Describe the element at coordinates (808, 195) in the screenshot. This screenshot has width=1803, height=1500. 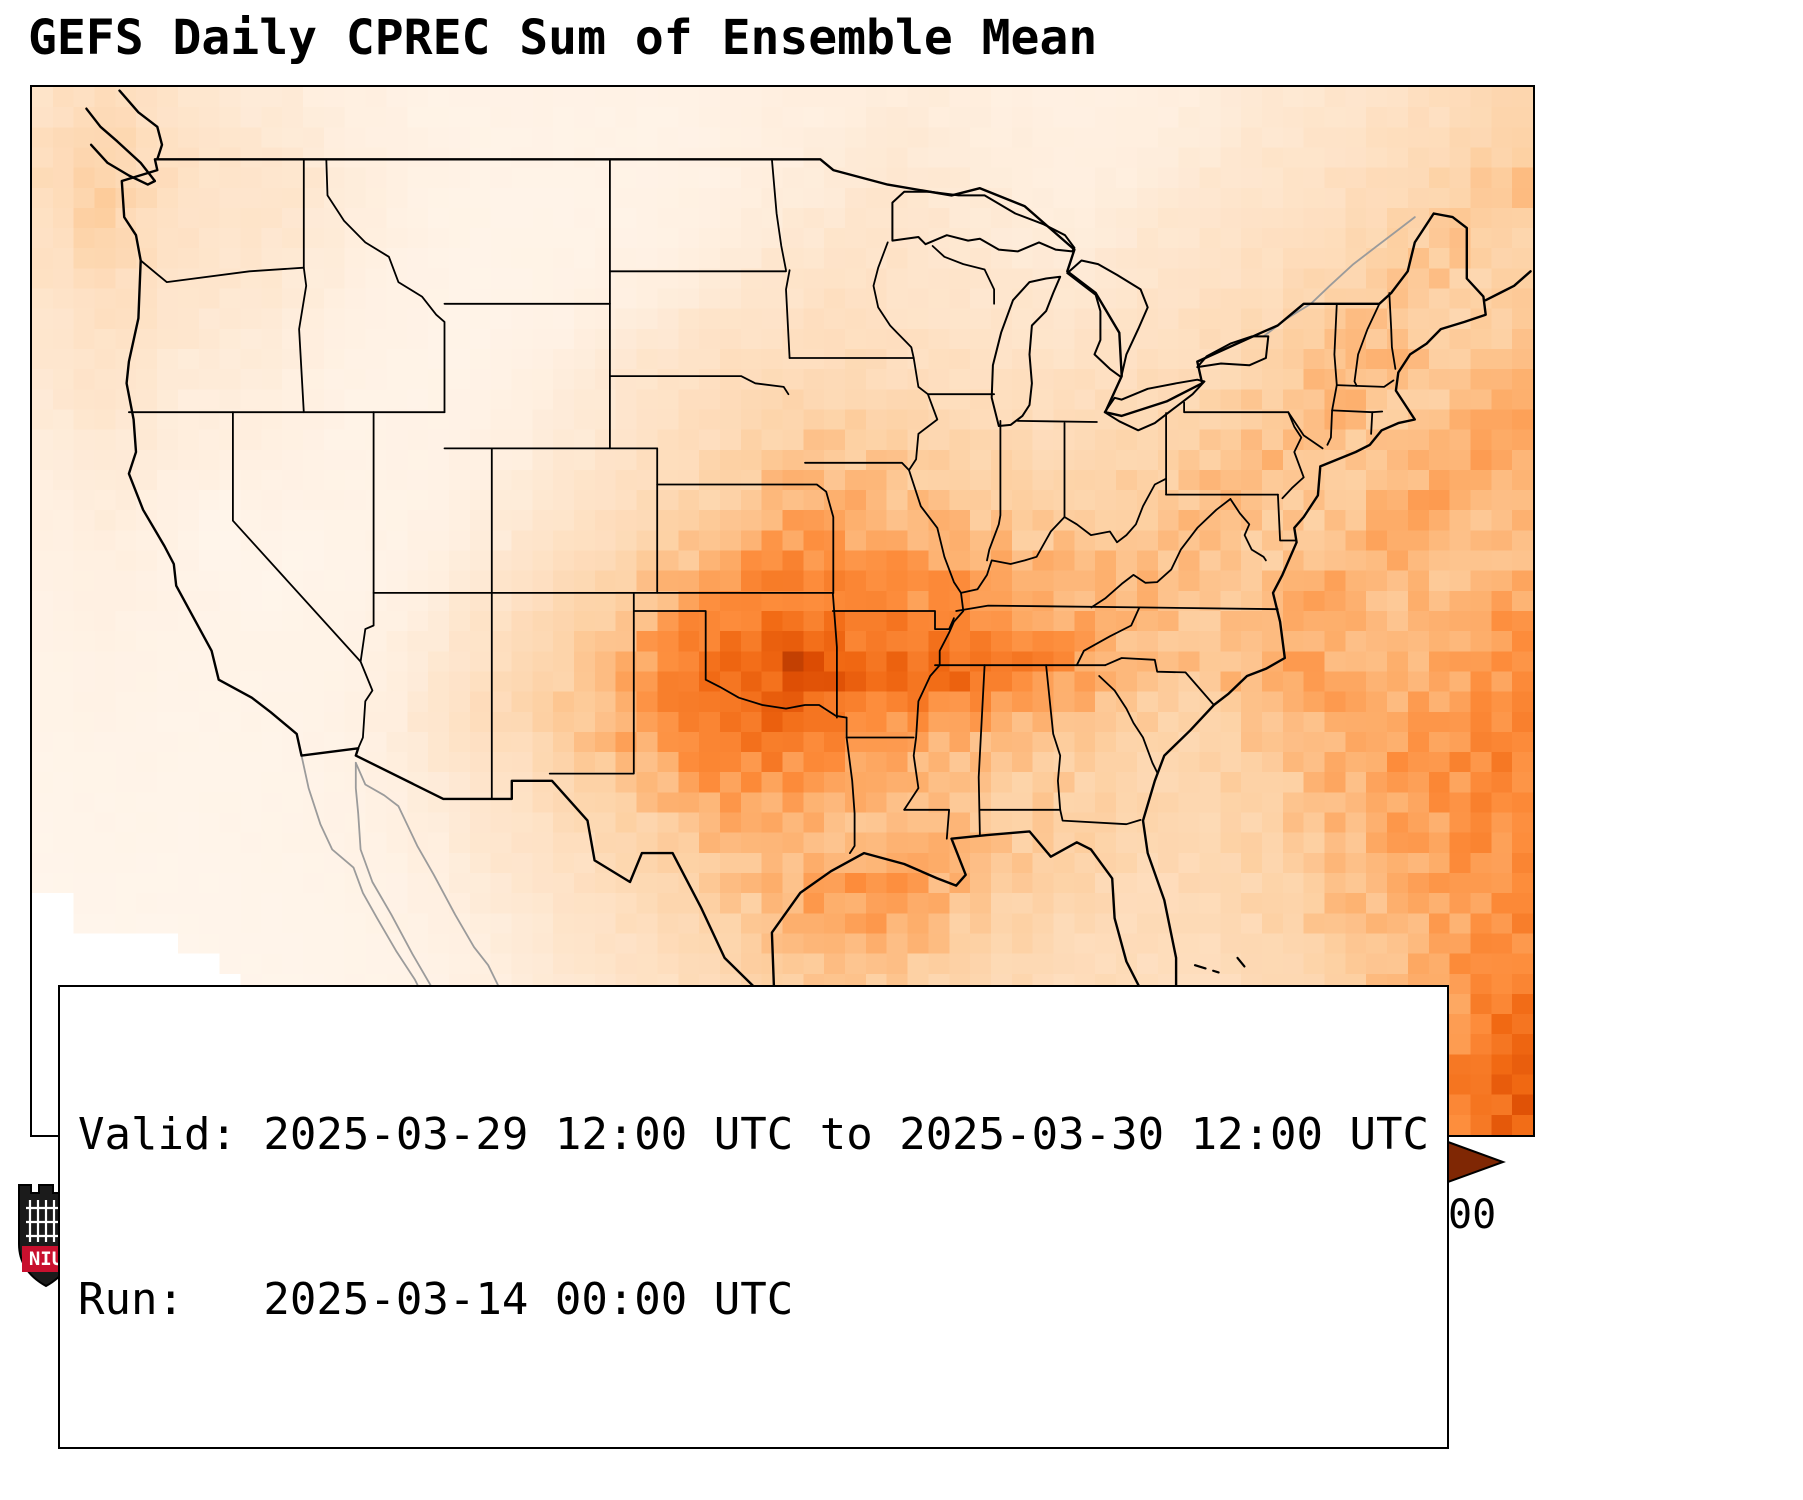
I see `canada-coastlines` at that location.